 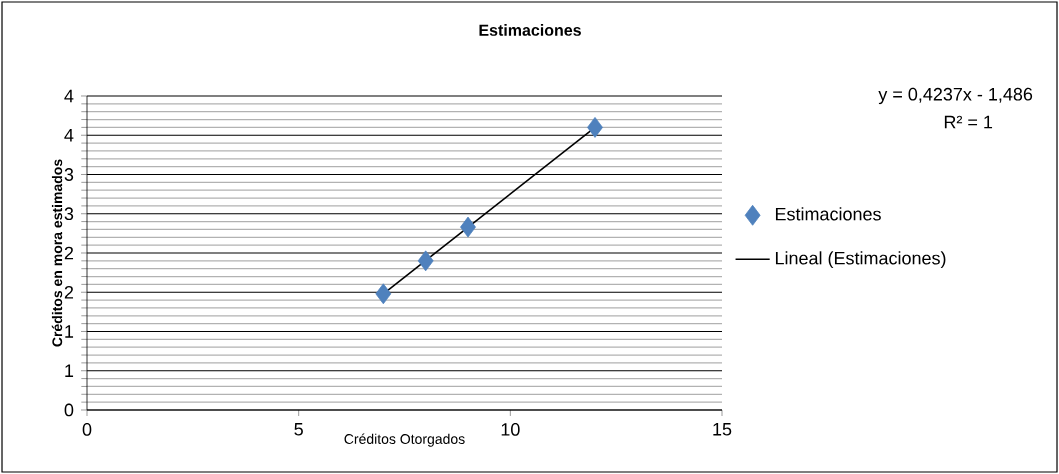 I want to click on x-tick-label: 10, so click(x=510, y=429).